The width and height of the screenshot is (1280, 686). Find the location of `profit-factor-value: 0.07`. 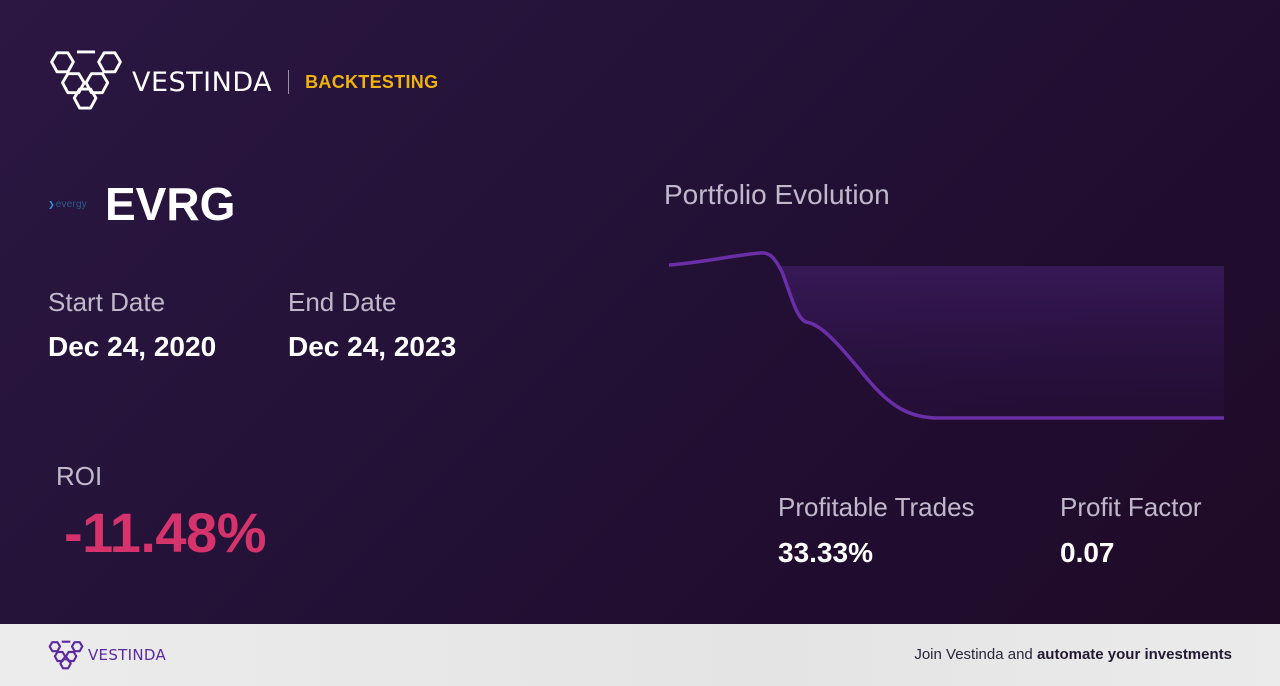

profit-factor-value: 0.07 is located at coordinates (1087, 552).